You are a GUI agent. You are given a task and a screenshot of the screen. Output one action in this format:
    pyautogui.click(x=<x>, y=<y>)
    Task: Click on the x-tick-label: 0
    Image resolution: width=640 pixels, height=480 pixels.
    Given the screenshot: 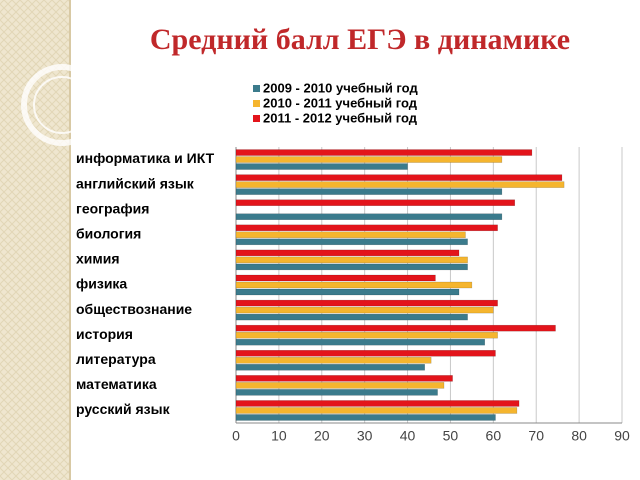 What is the action you would take?
    pyautogui.click(x=236, y=436)
    